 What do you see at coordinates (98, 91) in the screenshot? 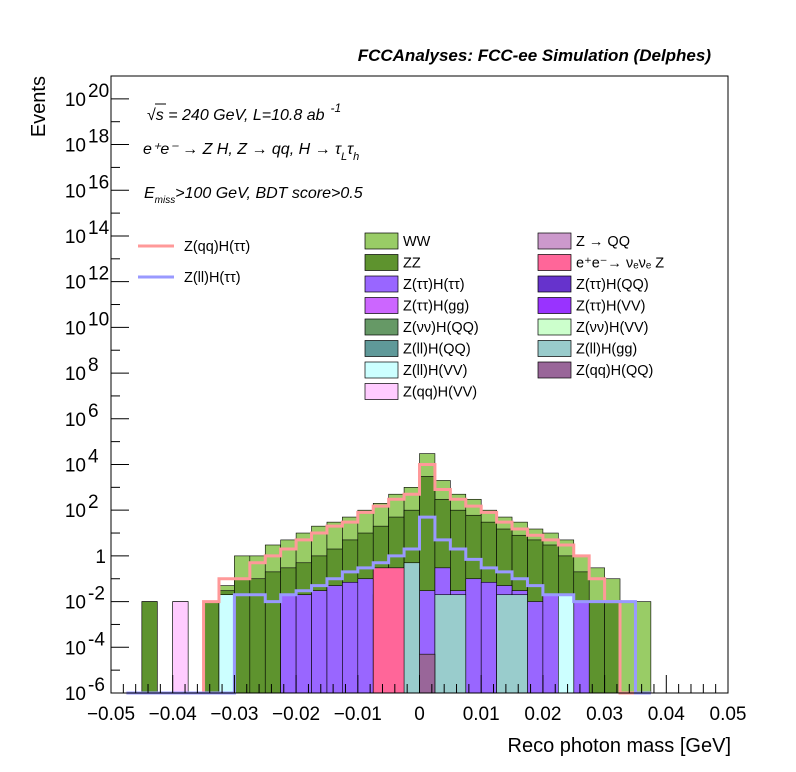
I see `y-tick-label-exponent: 20` at bounding box center [98, 91].